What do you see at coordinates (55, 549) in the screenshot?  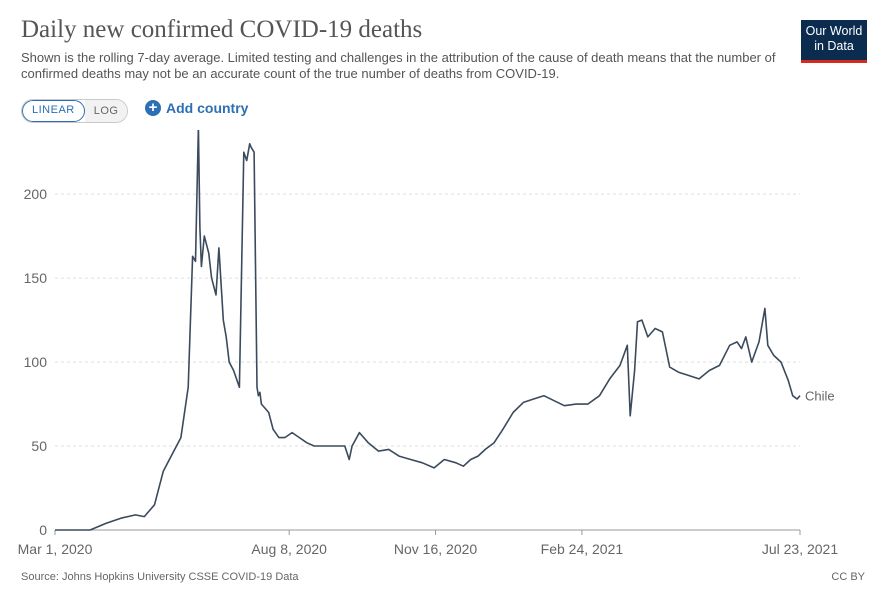 I see `x-tick-label: Mar 1, 2020` at bounding box center [55, 549].